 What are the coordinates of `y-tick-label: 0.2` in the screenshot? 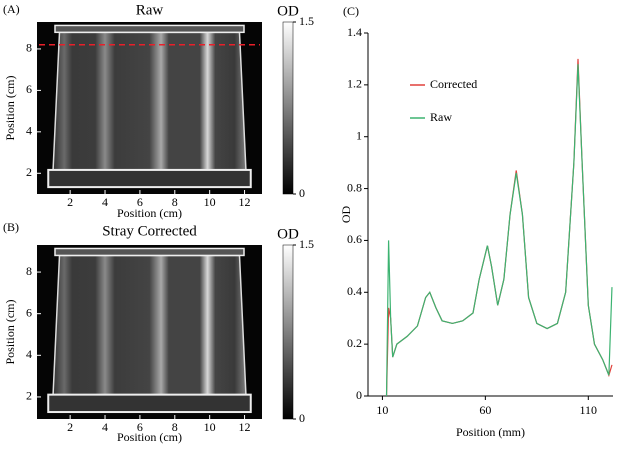 It's located at (354, 343).